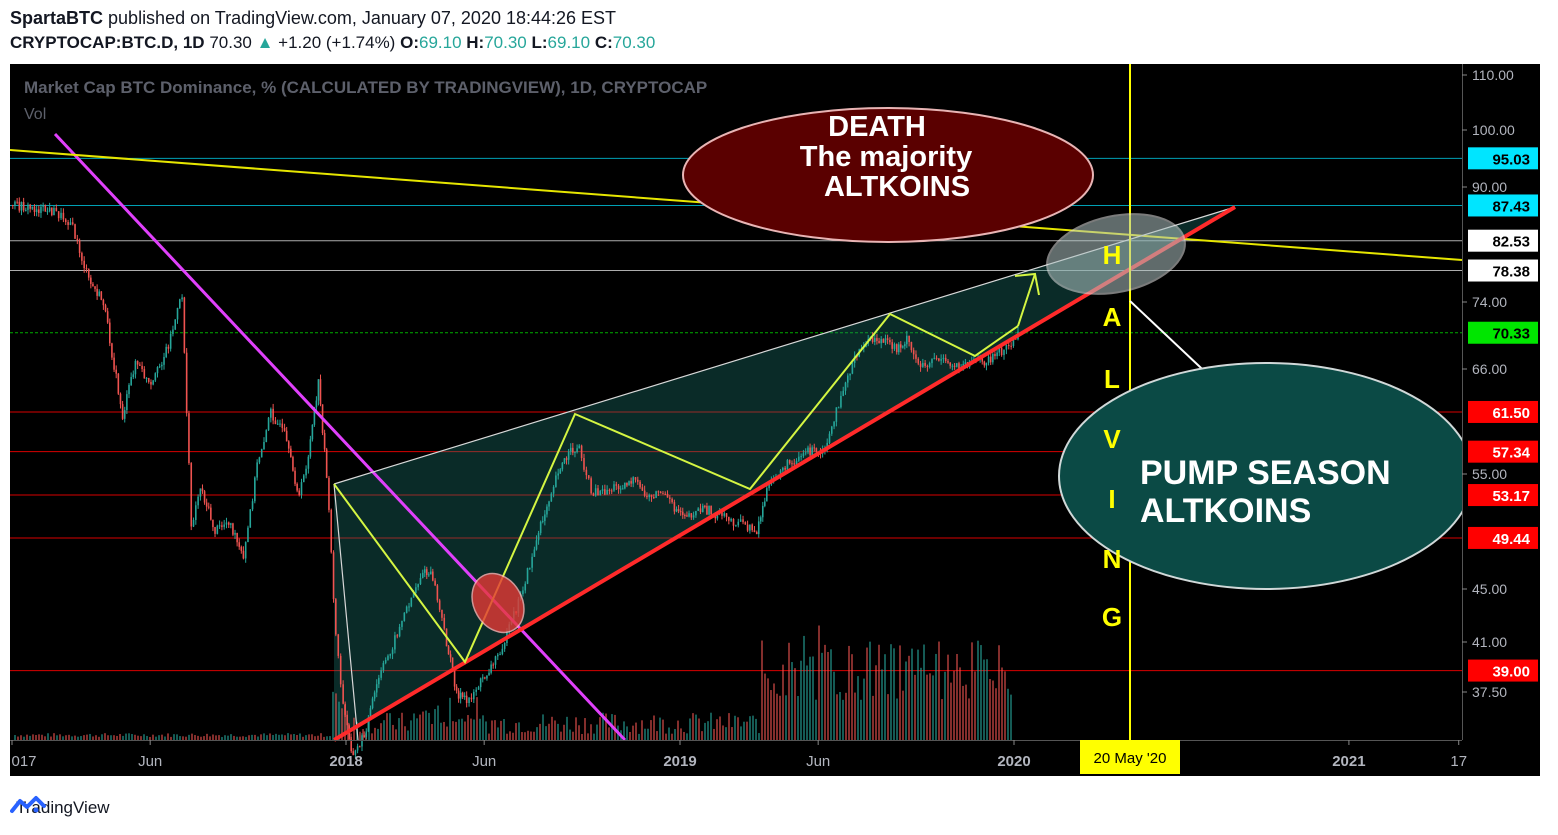 This screenshot has width=1558, height=835. Describe the element at coordinates (1511, 272) in the screenshot. I see `price-level-badge-label: 78.38` at that location.